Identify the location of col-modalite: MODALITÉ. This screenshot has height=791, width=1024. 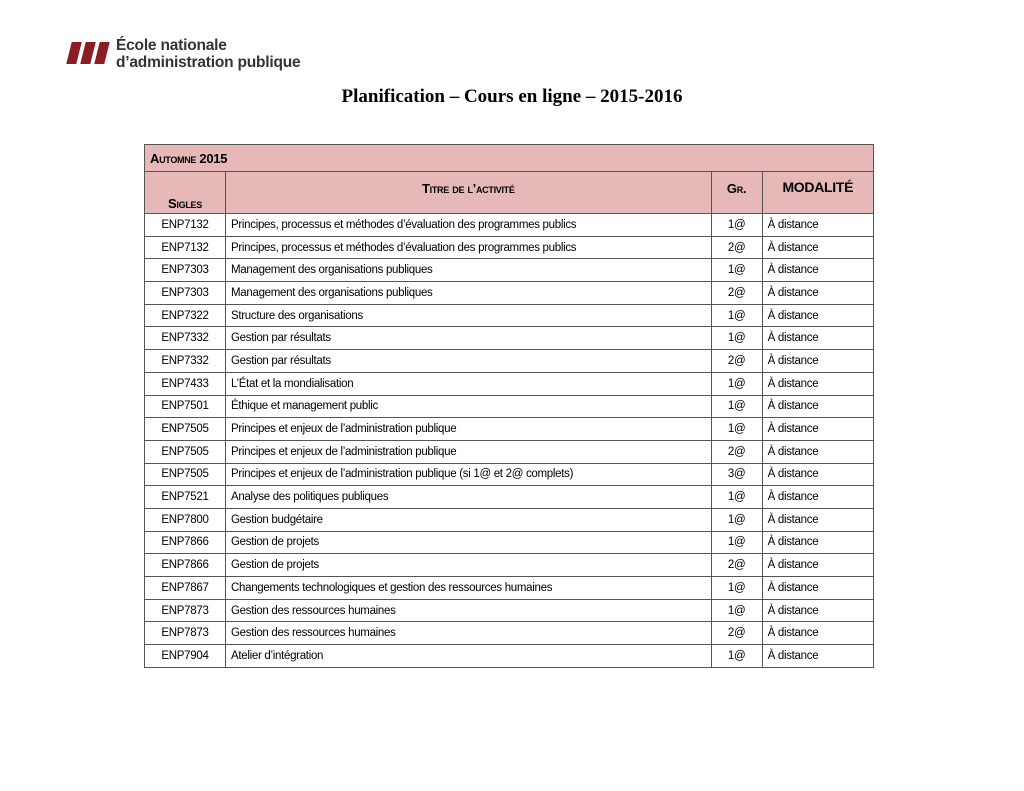
(818, 192).